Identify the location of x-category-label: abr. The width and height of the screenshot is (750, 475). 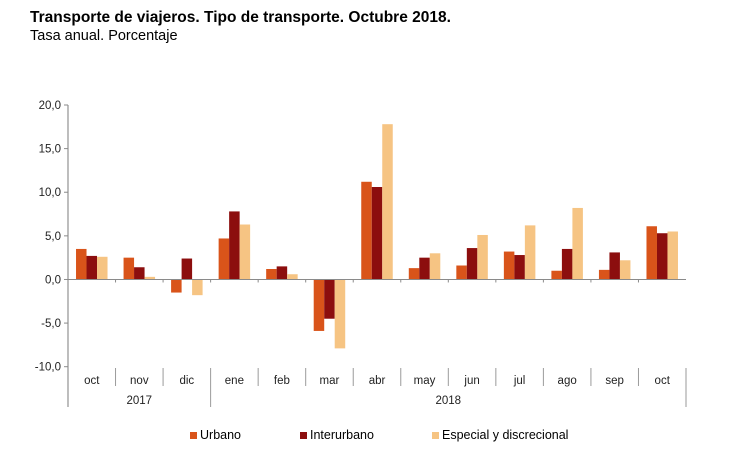
(377, 381).